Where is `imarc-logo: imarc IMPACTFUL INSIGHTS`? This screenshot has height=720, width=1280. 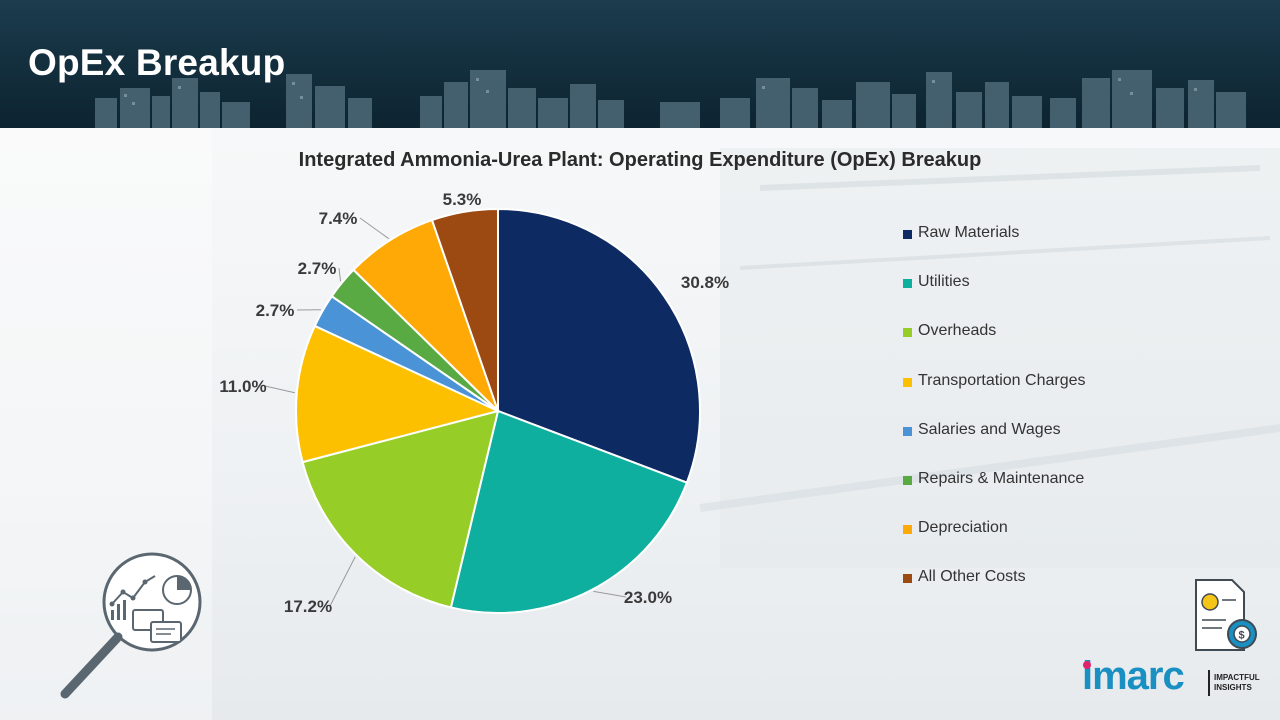
imarc-logo: imarc IMPACTFUL INSIGHTS is located at coordinates (1171, 680).